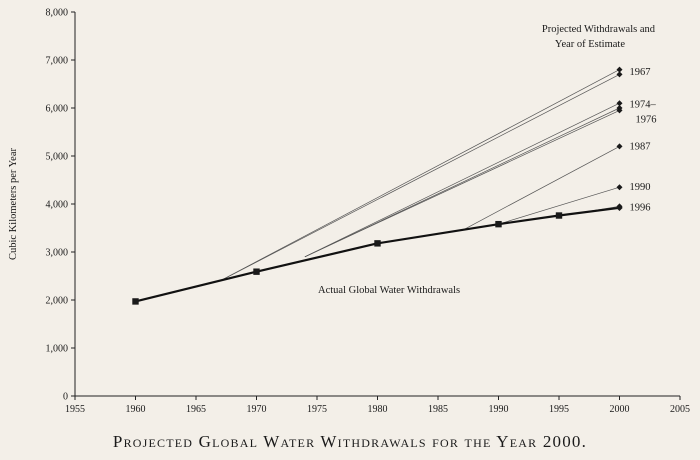  Describe the element at coordinates (640, 146) in the screenshot. I see `label-1987: 1987` at that location.